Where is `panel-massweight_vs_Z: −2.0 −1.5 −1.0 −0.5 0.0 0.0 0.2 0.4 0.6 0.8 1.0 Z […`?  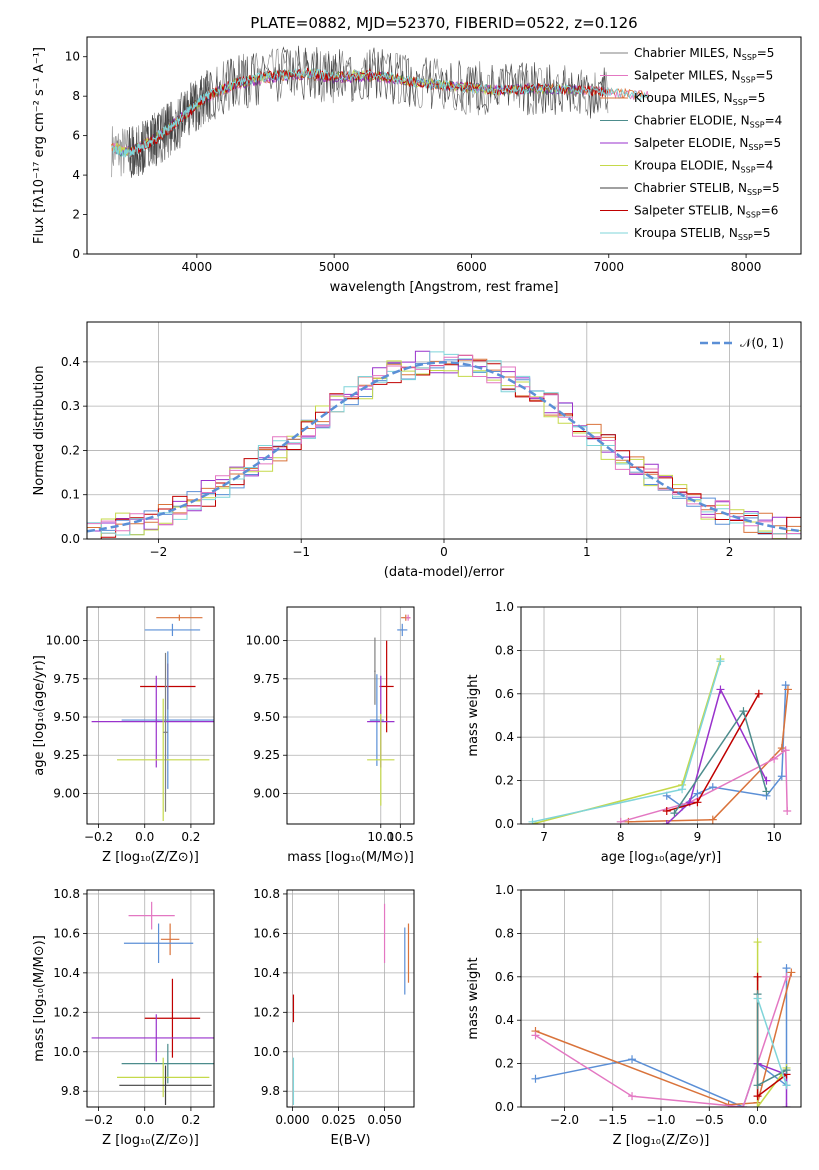 panel-massweight_vs_Z: −2.0 −1.5 −1.0 −0.5 0.0 0.0 0.2 0.4 0.6 0.8 1.0 Z [… is located at coordinates (634, 1015).